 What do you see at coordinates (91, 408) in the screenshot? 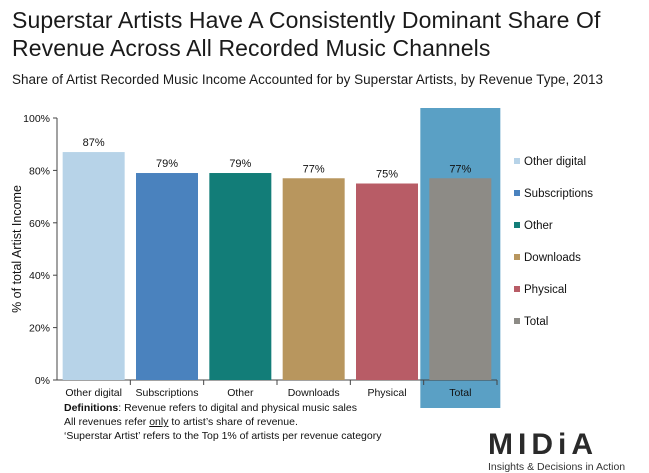
I see `definitions-lead: Definitions` at bounding box center [91, 408].